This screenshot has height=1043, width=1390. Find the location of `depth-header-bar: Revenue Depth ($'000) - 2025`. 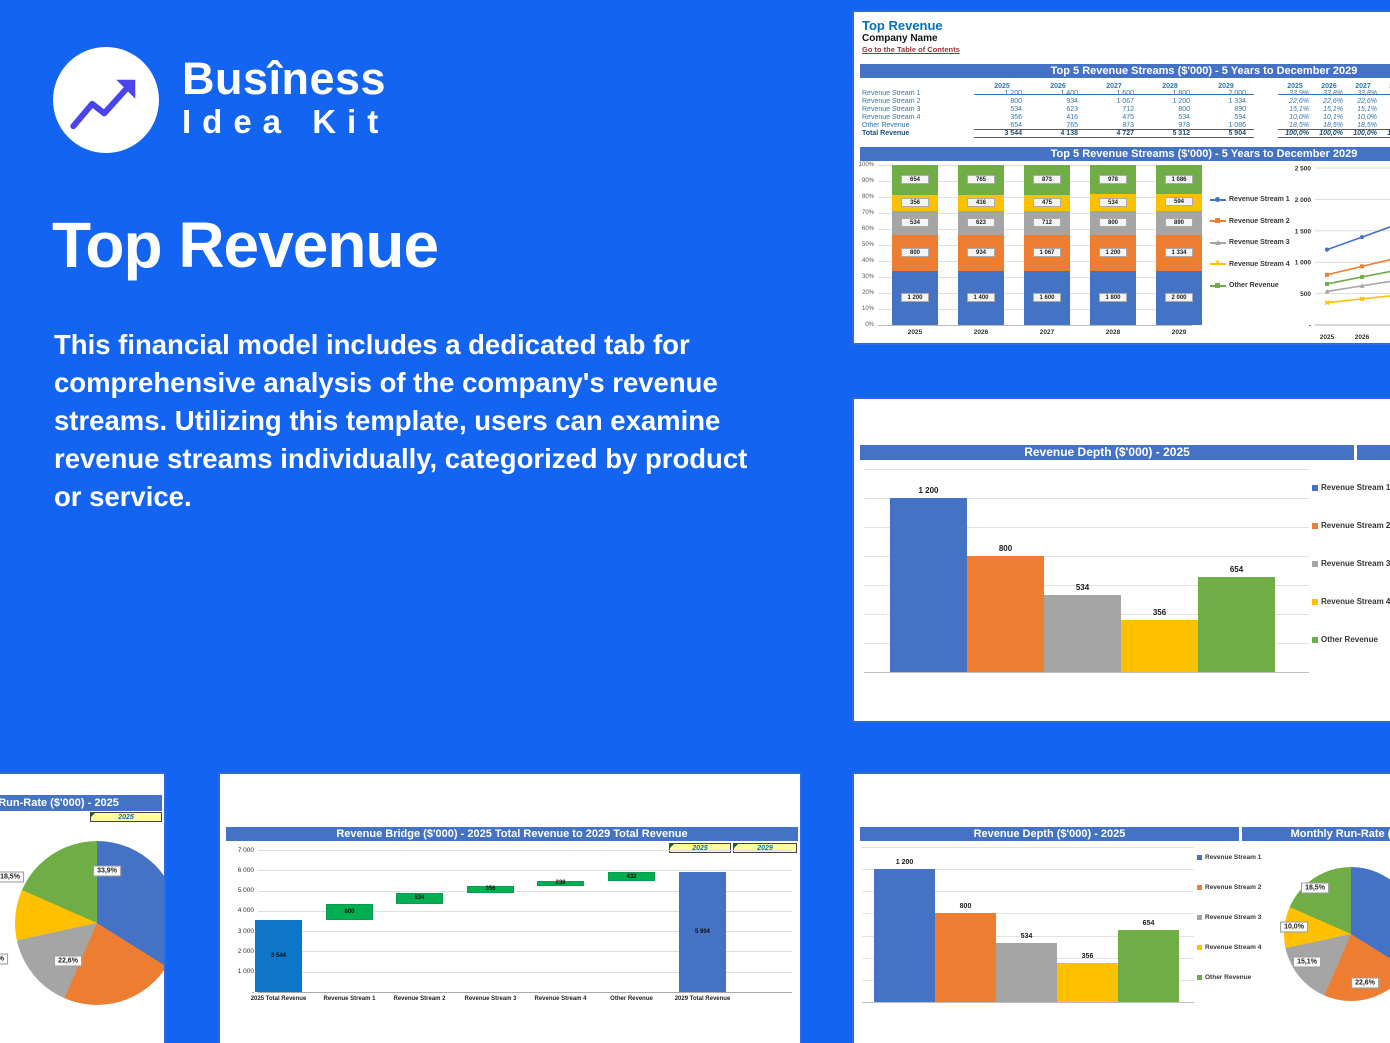

depth-header-bar: Revenue Depth ($'000) - 2025 is located at coordinates (1107, 452).